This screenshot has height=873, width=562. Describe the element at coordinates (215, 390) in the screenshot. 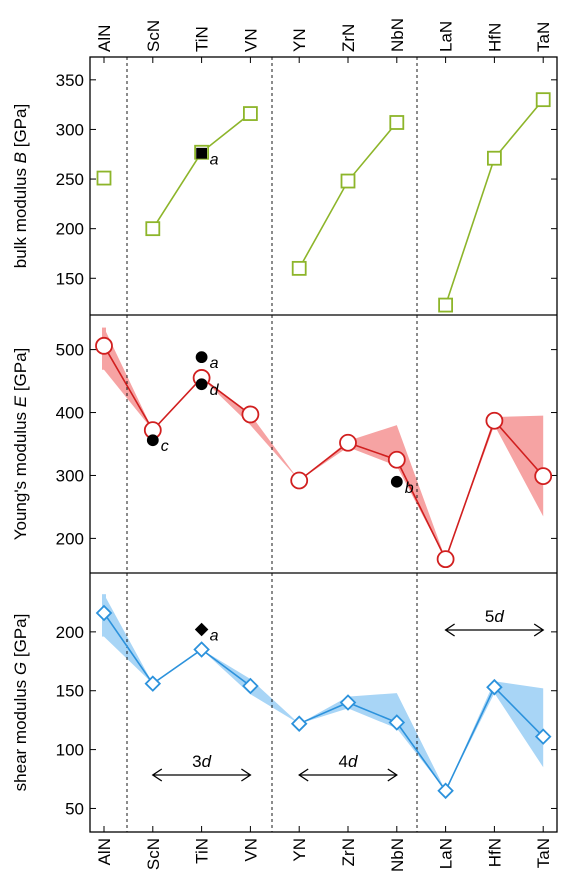

I see `reference-label: d` at that location.